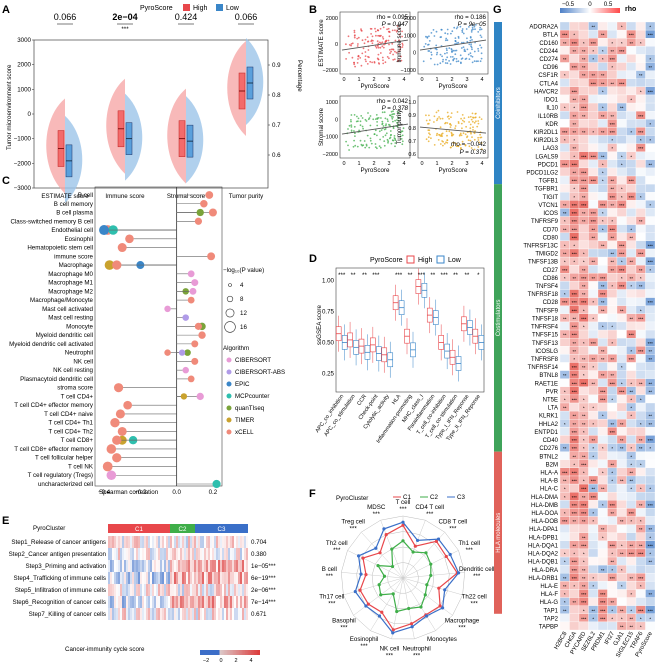  Describe the element at coordinates (548, 44) in the screenshot. I see `g-row-label: CD160` at that location.